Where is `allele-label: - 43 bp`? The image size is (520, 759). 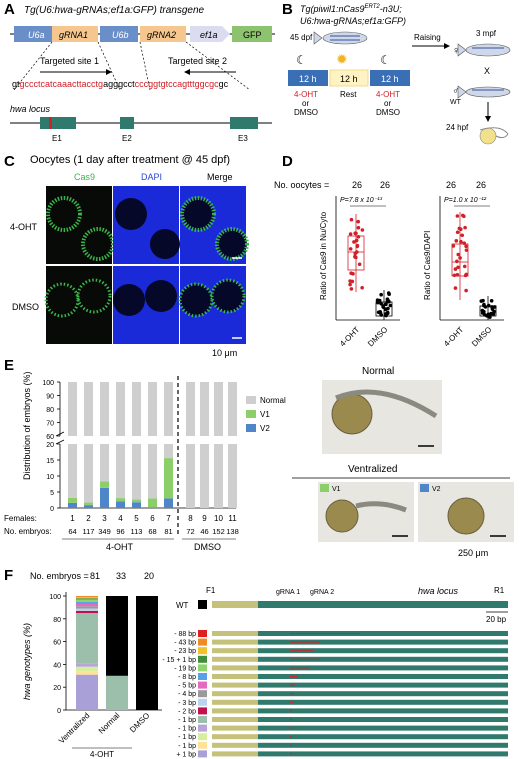
allele-label: - 43 bp is located at coordinates (185, 643).